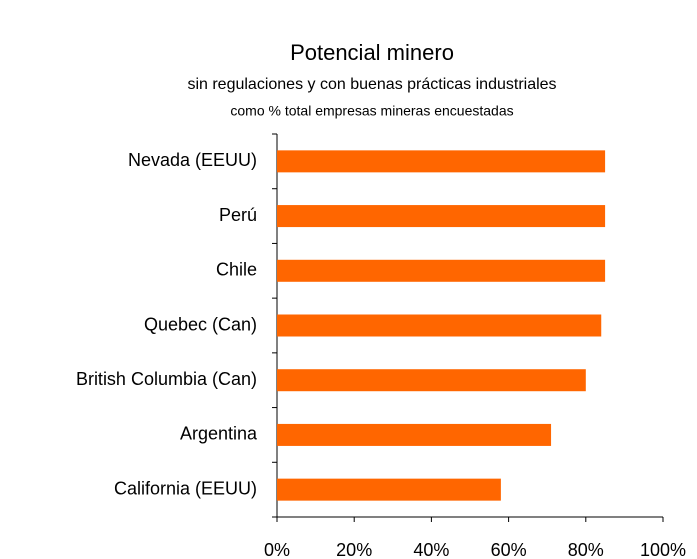 This screenshot has height=559, width=697. I want to click on y-tick-label: British Columbia (Can), so click(166, 379).